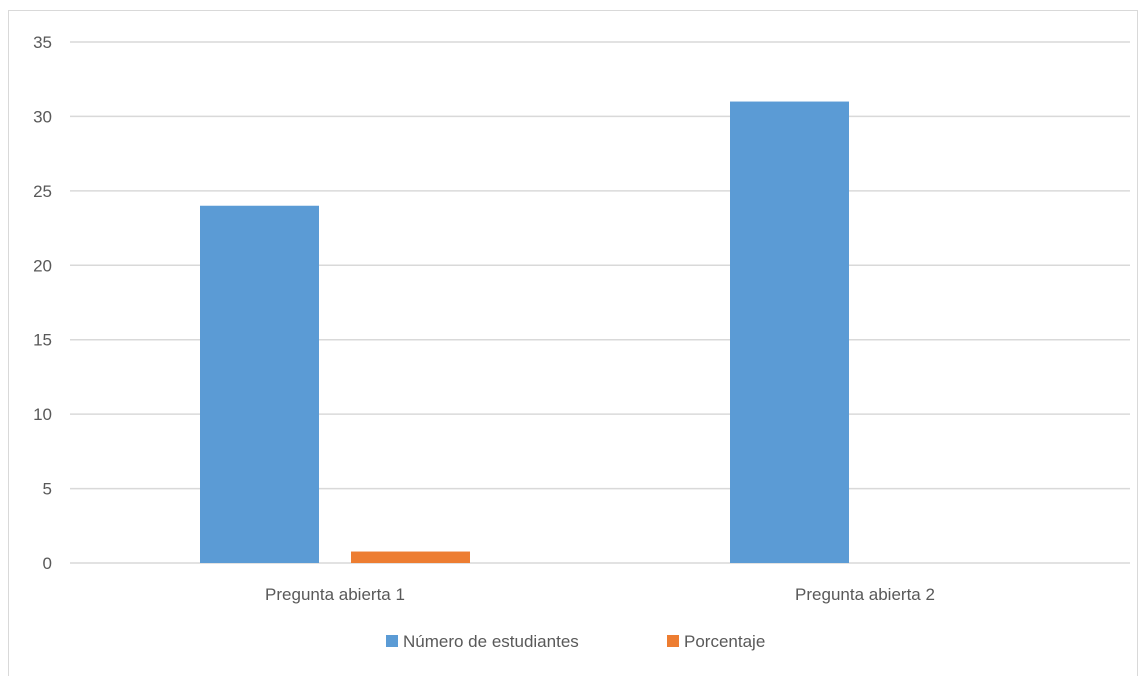  Describe the element at coordinates (865, 594) in the screenshot. I see `x-category-label: Pregunta abierta 2` at that location.